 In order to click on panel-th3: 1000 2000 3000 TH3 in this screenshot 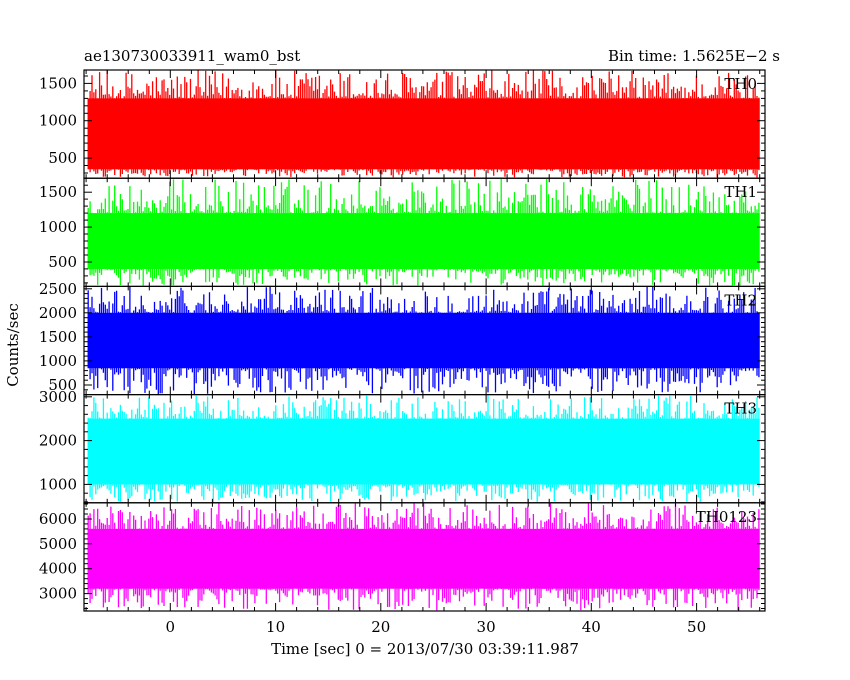, I will do `click(402, 446)`.